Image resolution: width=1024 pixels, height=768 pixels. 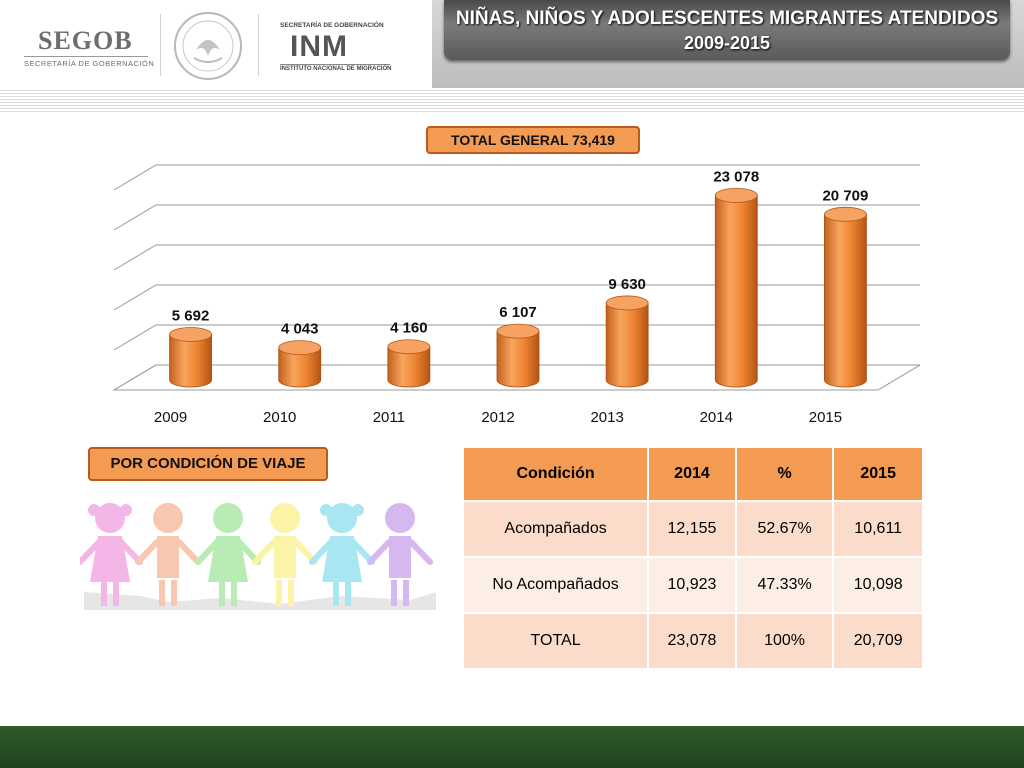 What do you see at coordinates (556, 474) in the screenshot?
I see `table-header: Condición` at bounding box center [556, 474].